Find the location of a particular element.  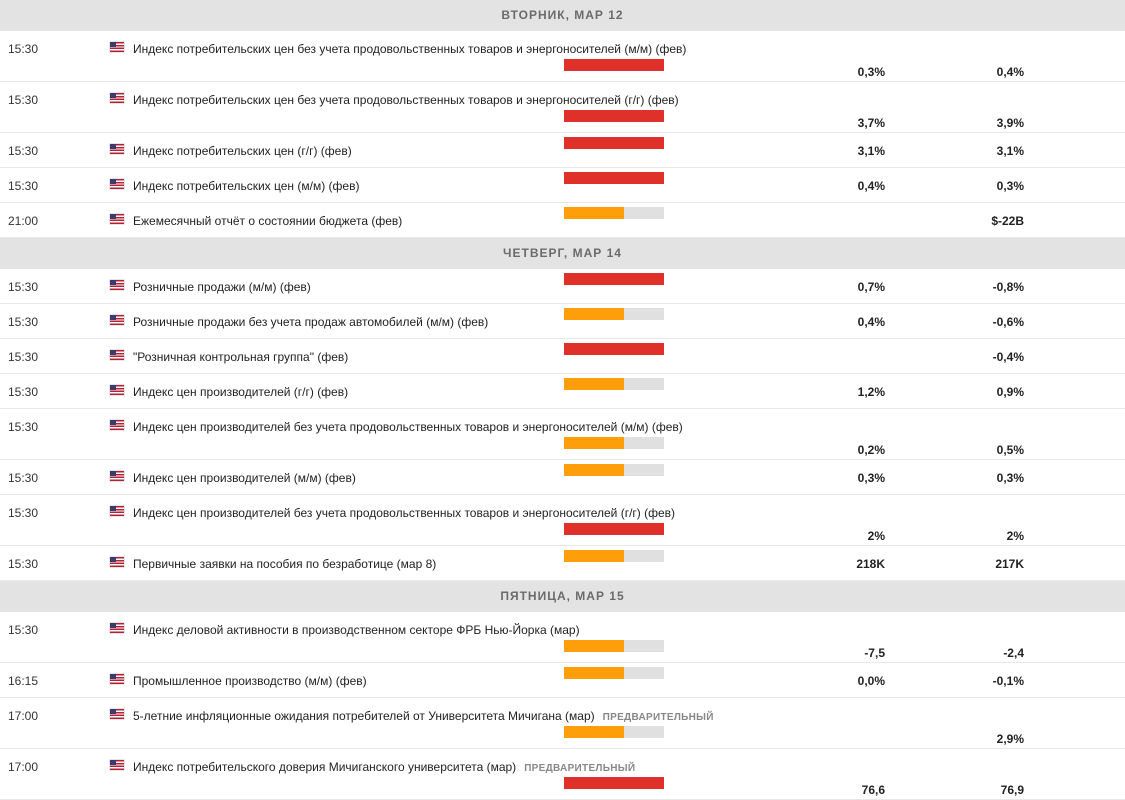

forecast-value: $-22B is located at coordinates (1007, 221).